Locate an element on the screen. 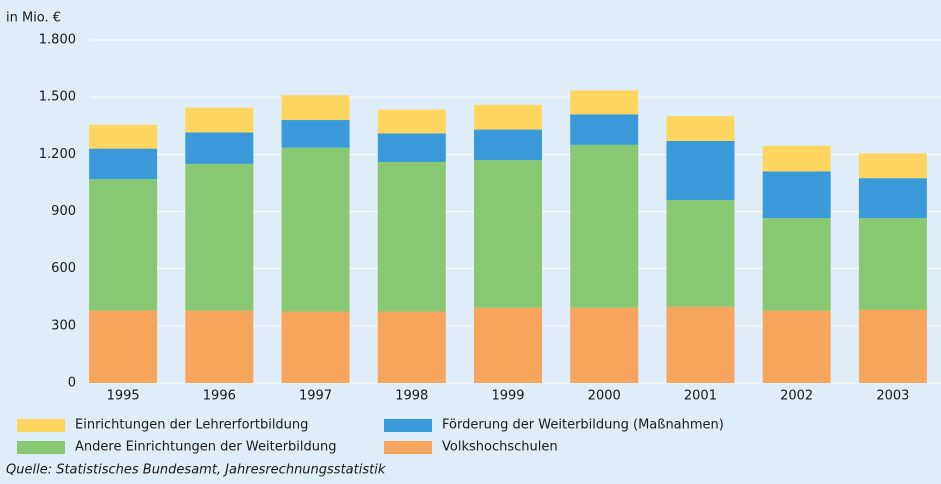 Image resolution: width=941 pixels, height=484 pixels. x-tick-label: 1997 is located at coordinates (315, 396).